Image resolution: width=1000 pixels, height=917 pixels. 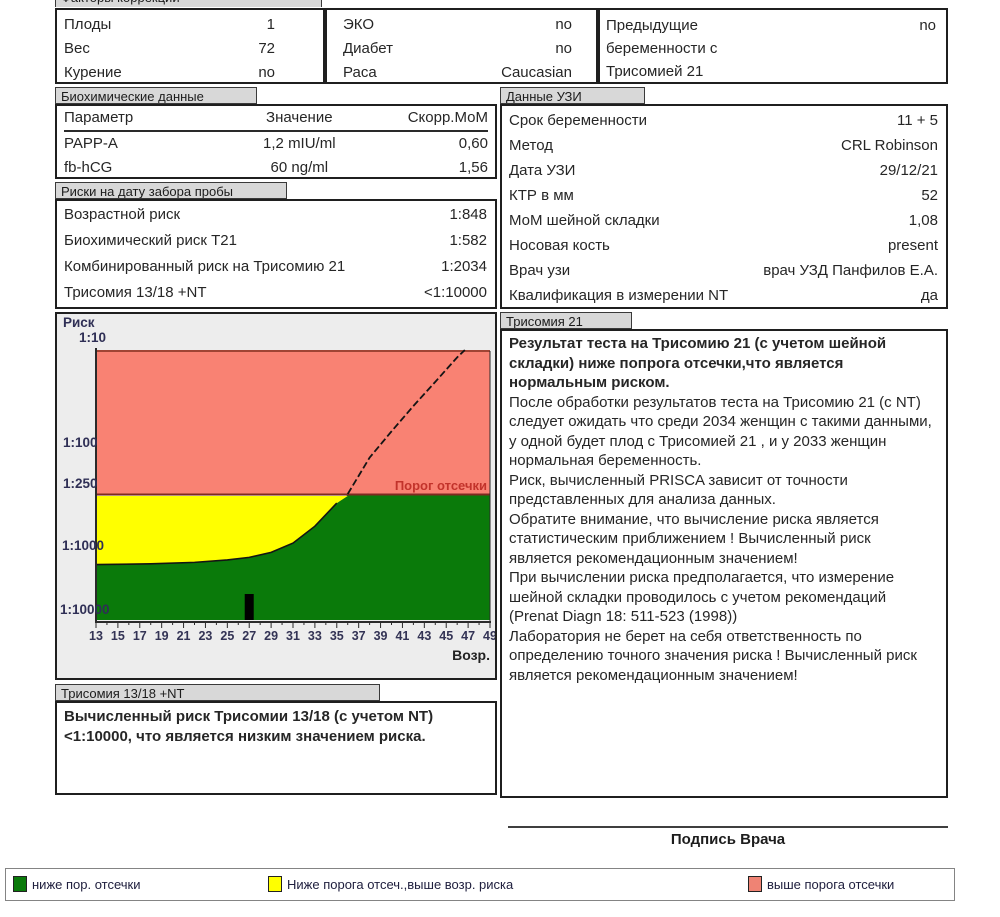 What do you see at coordinates (929, 295) in the screenshot?
I see `ultrasound-value: да` at bounding box center [929, 295].